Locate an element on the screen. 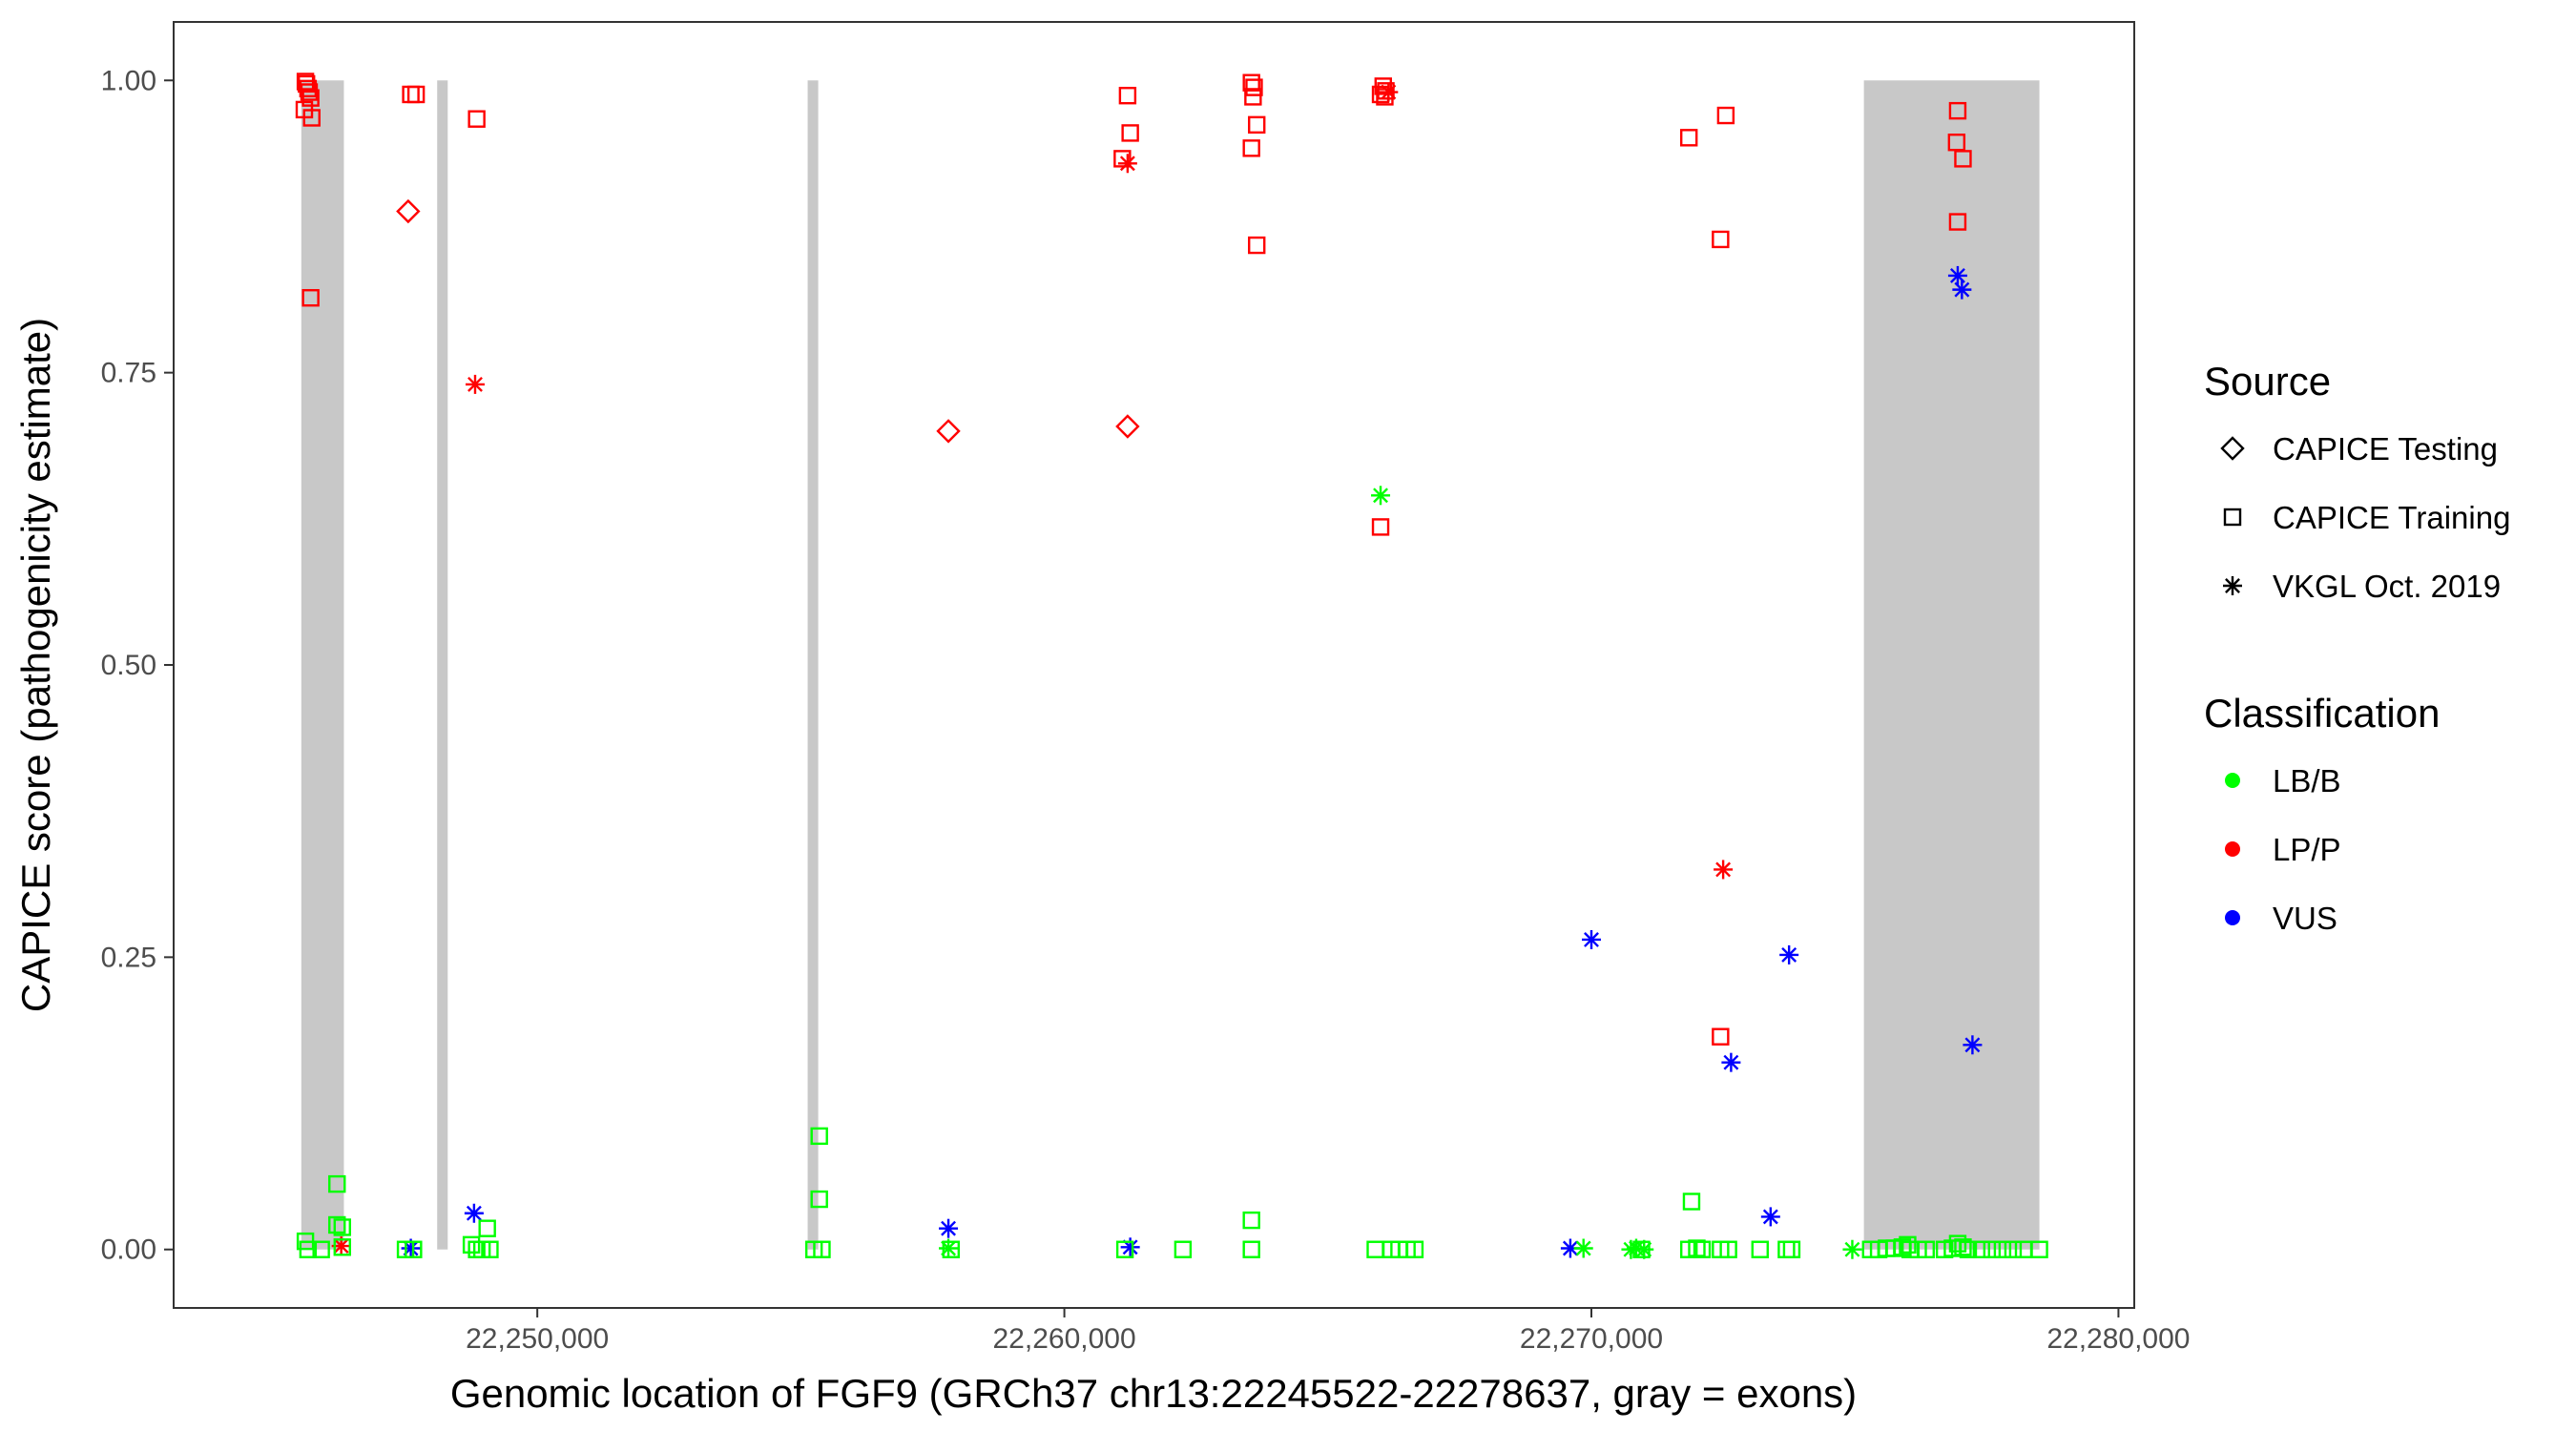 The height and width of the screenshot is (1431, 2576). y-tick-label: 0.00 is located at coordinates (128, 1250).